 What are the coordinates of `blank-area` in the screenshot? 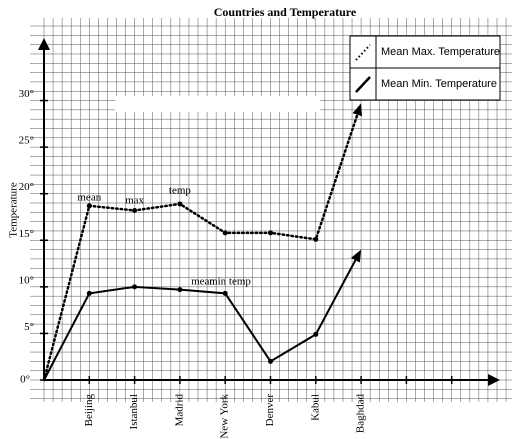 It's located at (217, 104).